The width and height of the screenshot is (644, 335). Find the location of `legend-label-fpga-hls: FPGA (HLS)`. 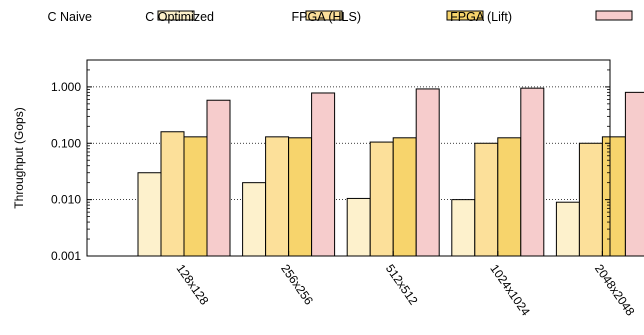

legend-label-fpga-hls: FPGA (HLS) is located at coordinates (326, 17).